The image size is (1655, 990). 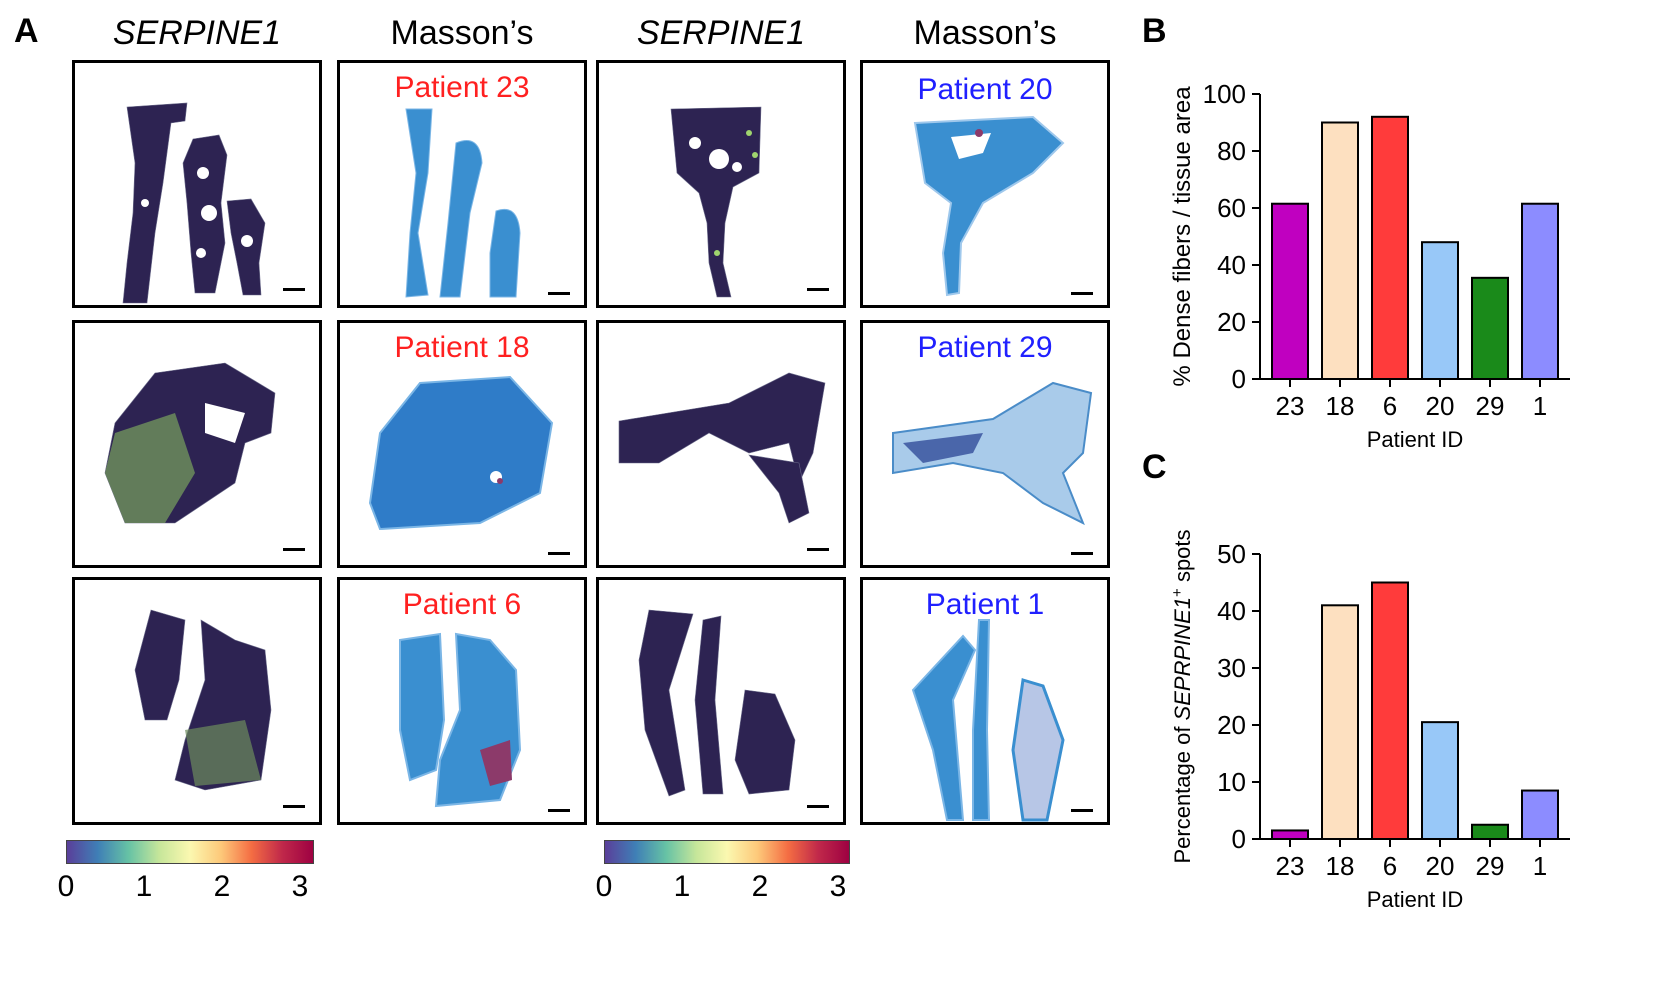 What do you see at coordinates (1290, 406) in the screenshot?
I see `chart-b-xtick-label: 23` at bounding box center [1290, 406].